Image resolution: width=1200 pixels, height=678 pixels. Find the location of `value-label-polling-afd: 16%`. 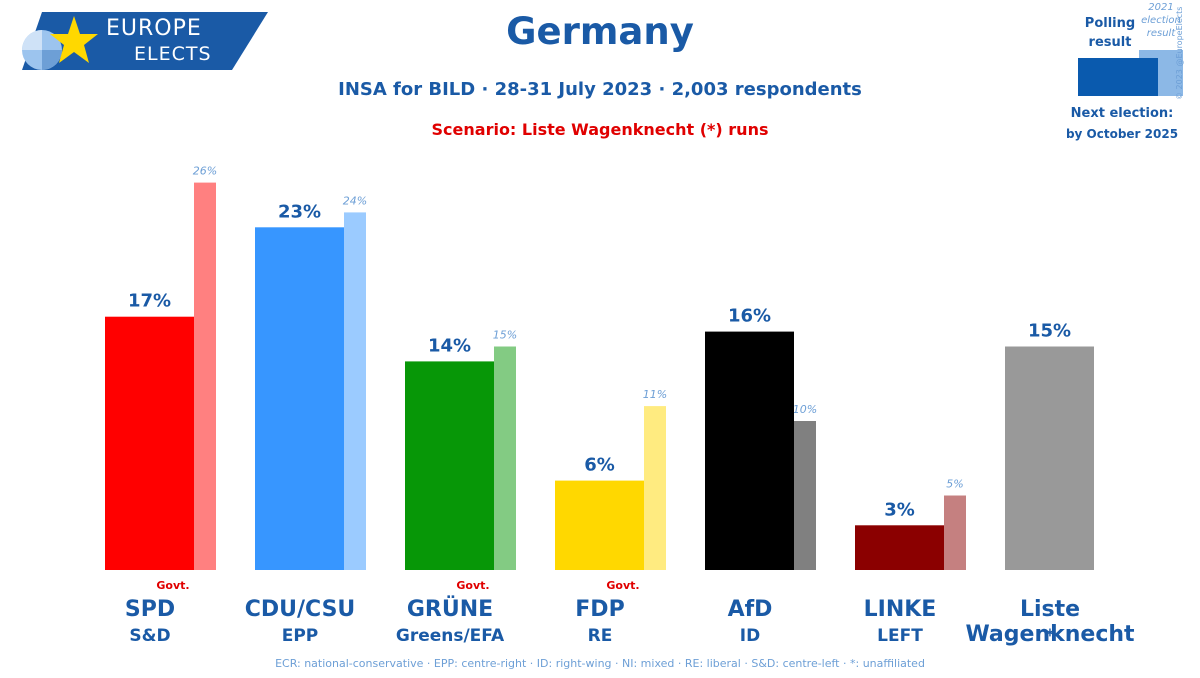

value-label-polling-afd: 16% is located at coordinates (749, 316).